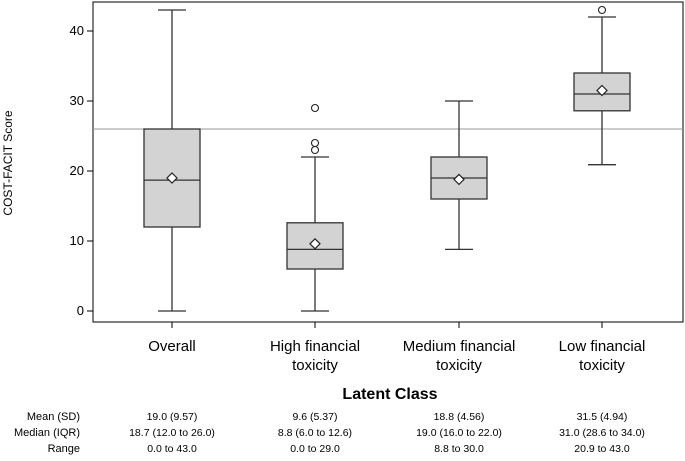 Image resolution: width=685 pixels, height=461 pixels. I want to click on x-axis-title: Latent Class, so click(390, 394).